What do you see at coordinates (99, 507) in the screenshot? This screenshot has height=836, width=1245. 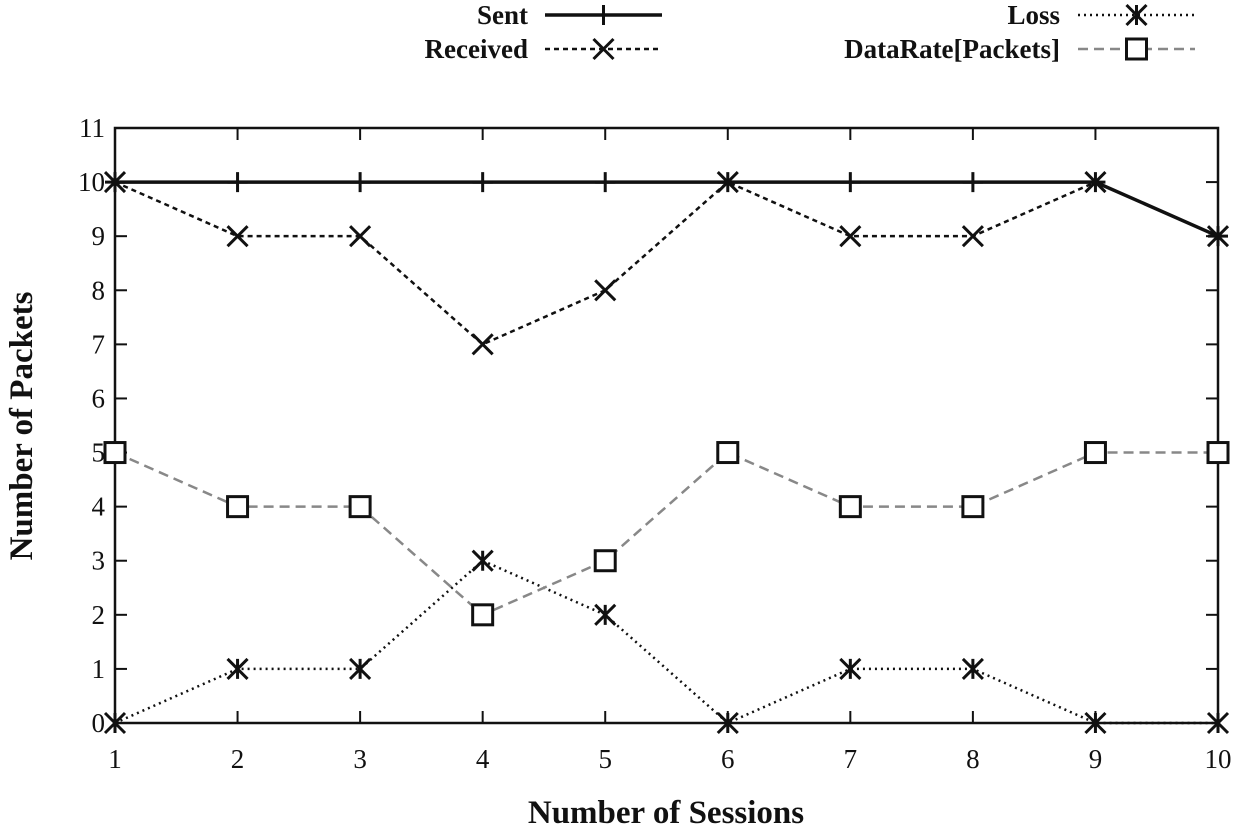 I see `y-tick-label: 4` at bounding box center [99, 507].